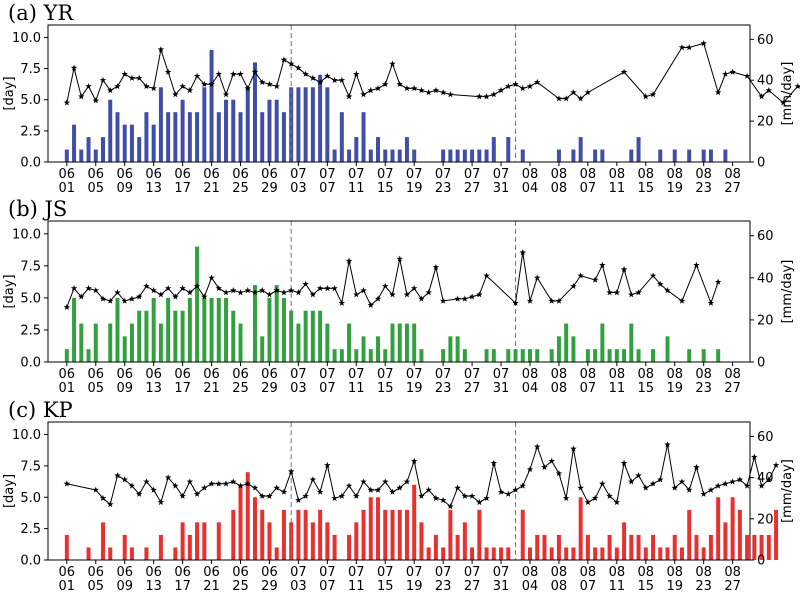 The image size is (800, 595). I want to click on x-tick-day: 17, so click(182, 586).